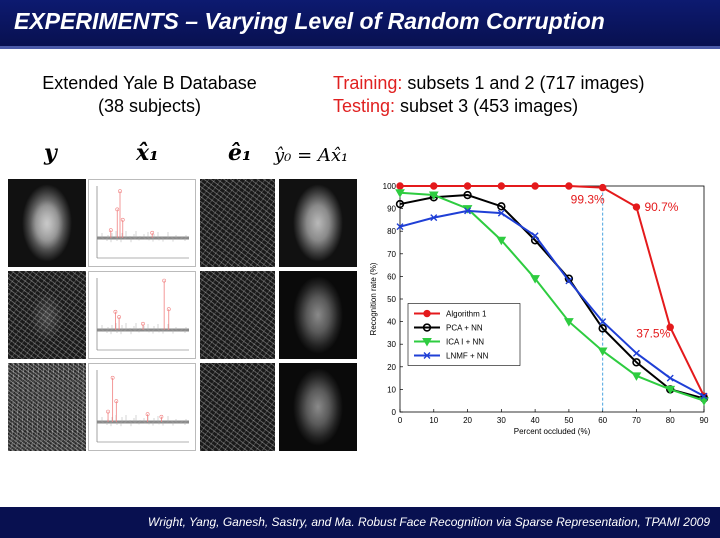 The height and width of the screenshot is (538, 720). What do you see at coordinates (391, 299) in the screenshot?
I see `y-tick-label: 50` at bounding box center [391, 299].